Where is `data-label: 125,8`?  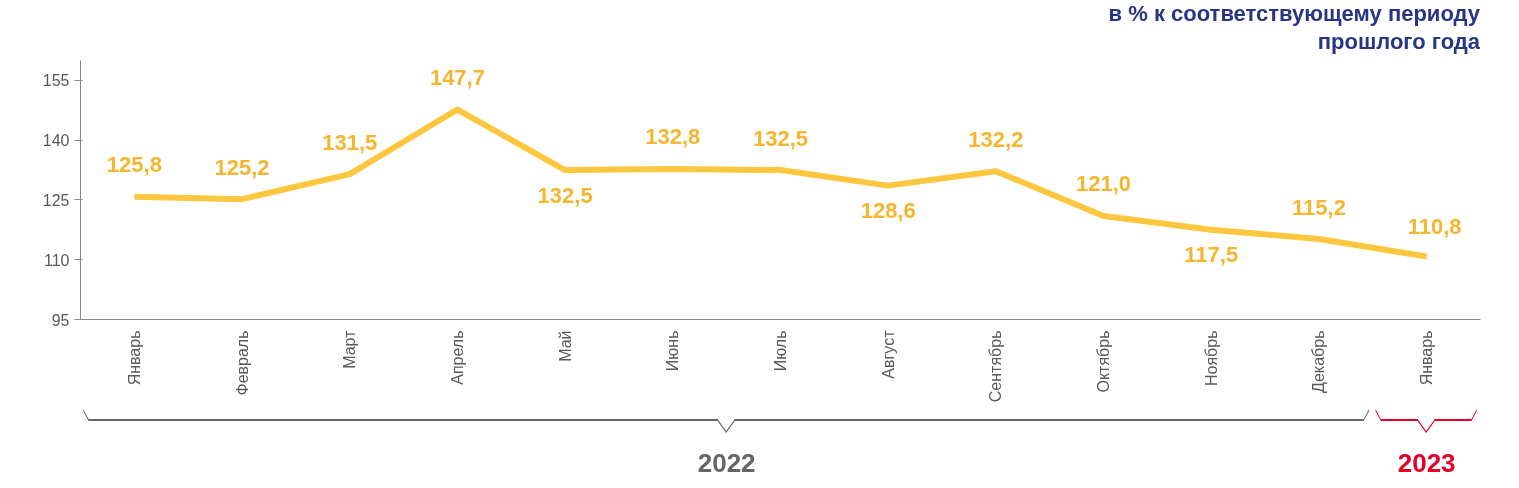 data-label: 125,8 is located at coordinates (134, 165).